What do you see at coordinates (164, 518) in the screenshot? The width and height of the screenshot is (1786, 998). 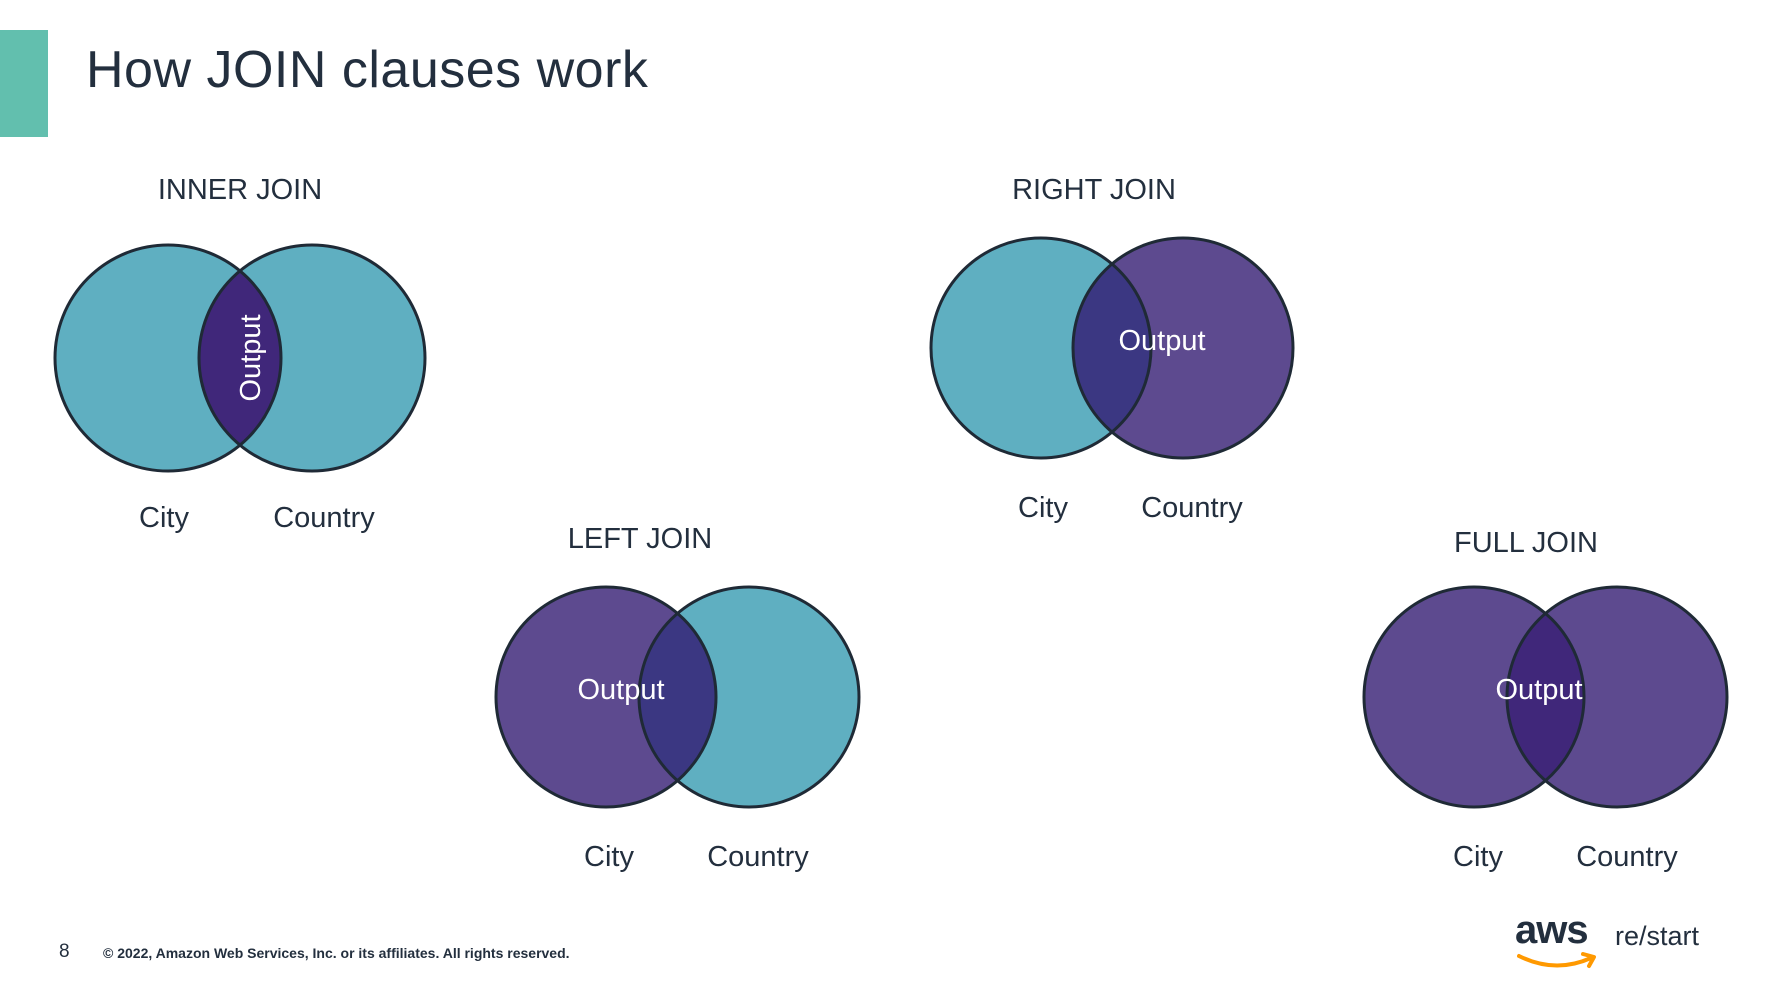 I see `inner-join-city-label: City` at bounding box center [164, 518].